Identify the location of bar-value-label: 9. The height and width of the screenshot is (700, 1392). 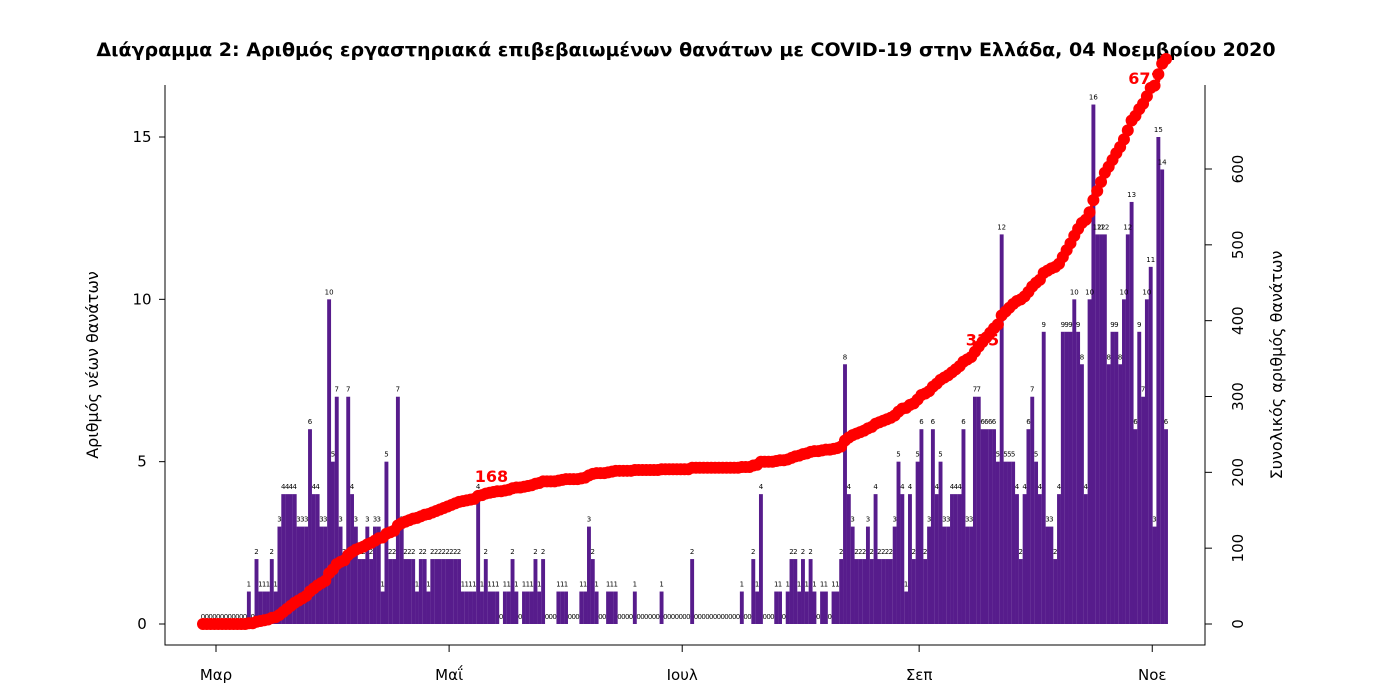
(1063, 325).